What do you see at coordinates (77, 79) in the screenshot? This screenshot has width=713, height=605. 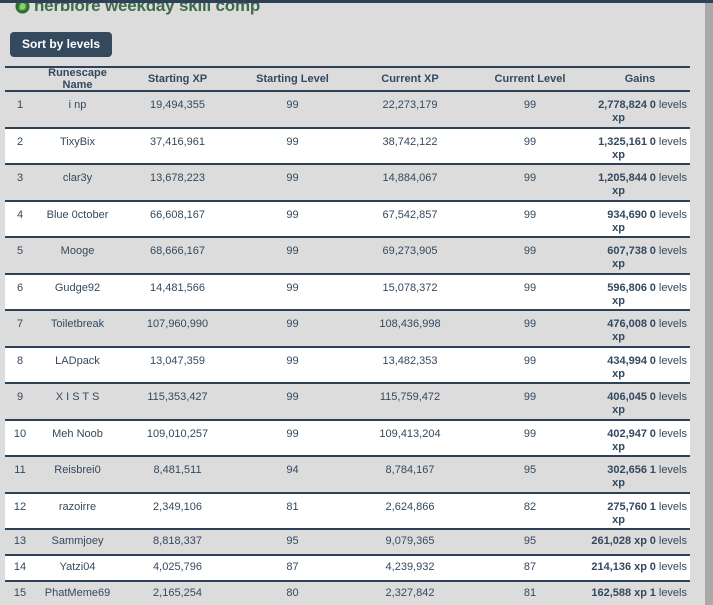 I see `header-runescape-name: Runescape Name` at bounding box center [77, 79].